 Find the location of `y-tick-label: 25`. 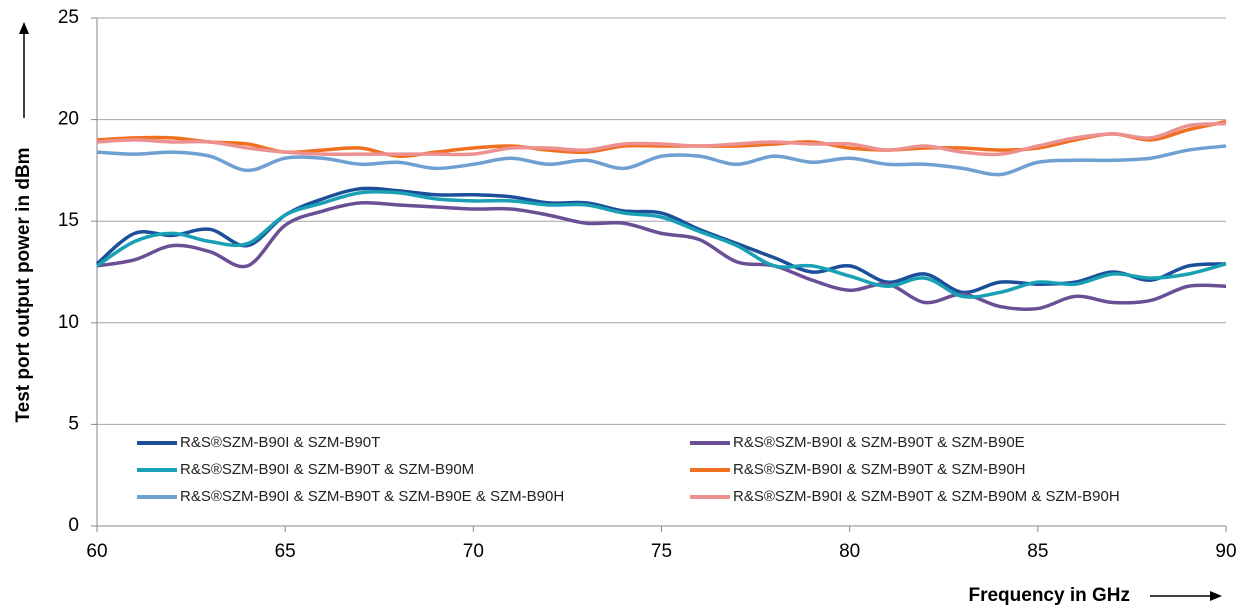

y-tick-label: 25 is located at coordinates (68, 17).